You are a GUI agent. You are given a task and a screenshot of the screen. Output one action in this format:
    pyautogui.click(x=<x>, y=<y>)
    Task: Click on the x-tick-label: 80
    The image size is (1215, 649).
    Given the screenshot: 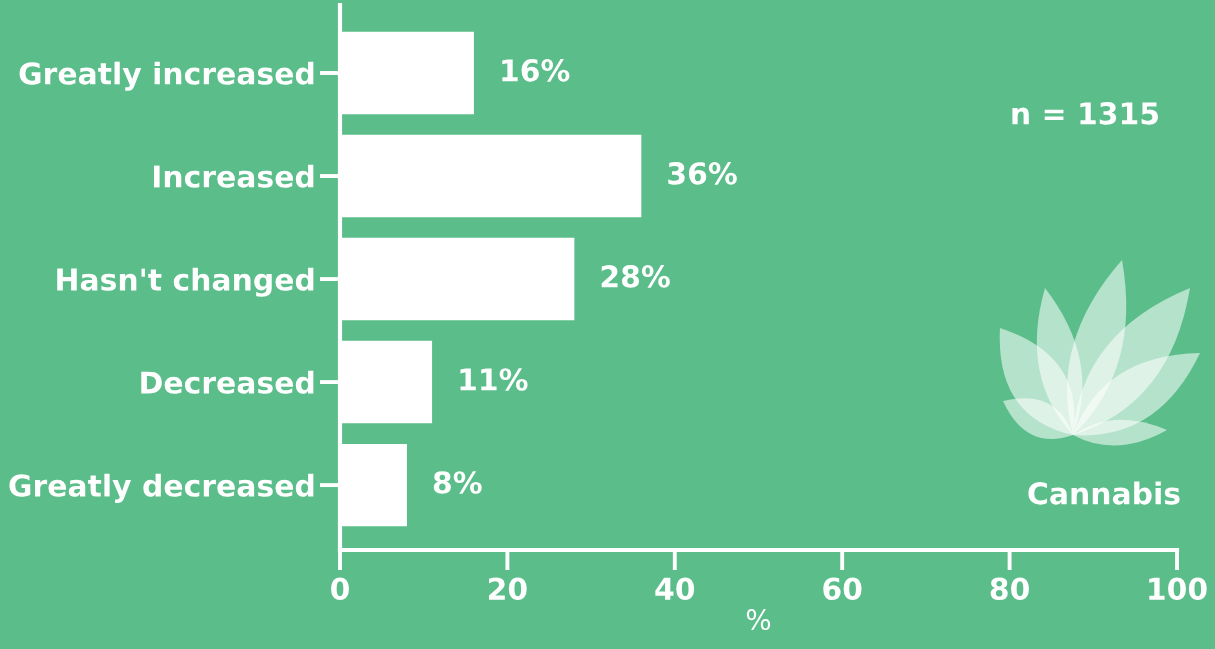 What is the action you would take?
    pyautogui.click(x=1009, y=589)
    